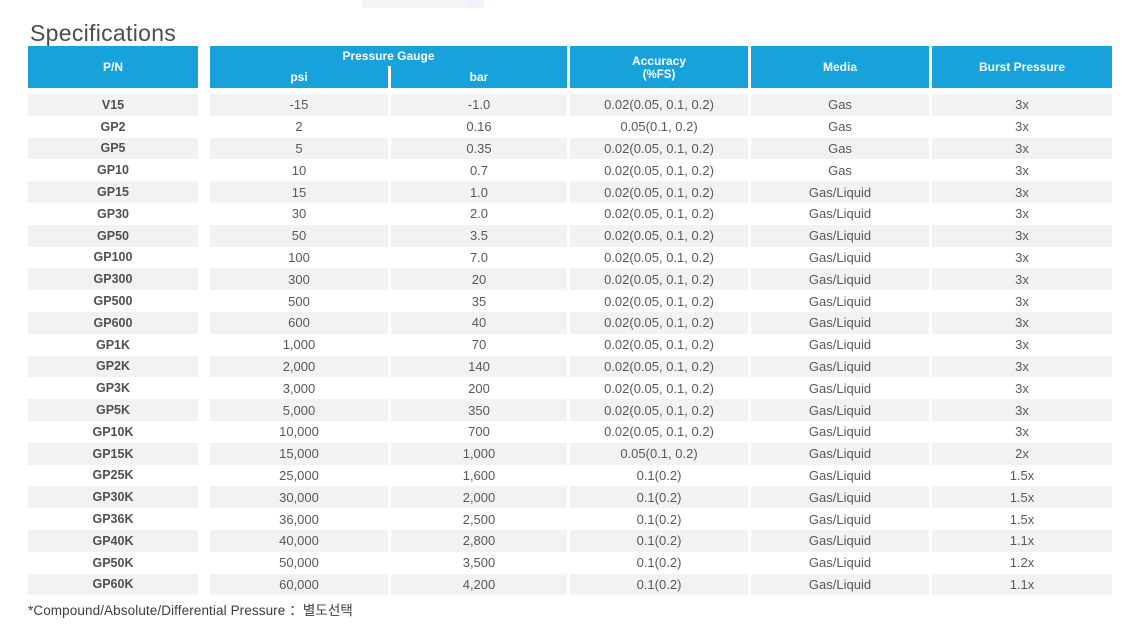 The width and height of the screenshot is (1124, 625). Describe the element at coordinates (299, 540) in the screenshot. I see `cell-psi: 40,000` at that location.